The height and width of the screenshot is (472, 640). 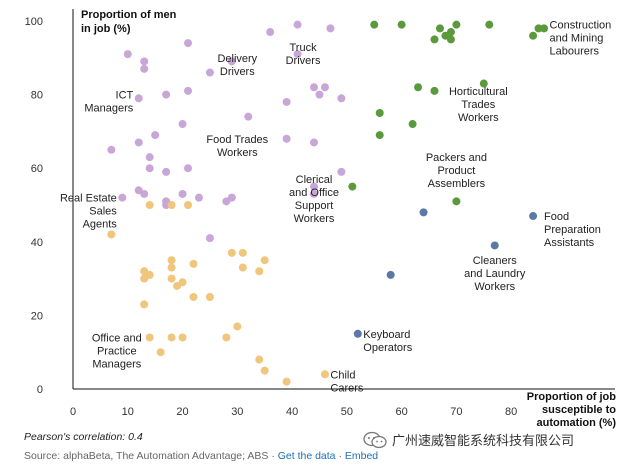 I want to click on embed-link: Embed, so click(x=361, y=456).